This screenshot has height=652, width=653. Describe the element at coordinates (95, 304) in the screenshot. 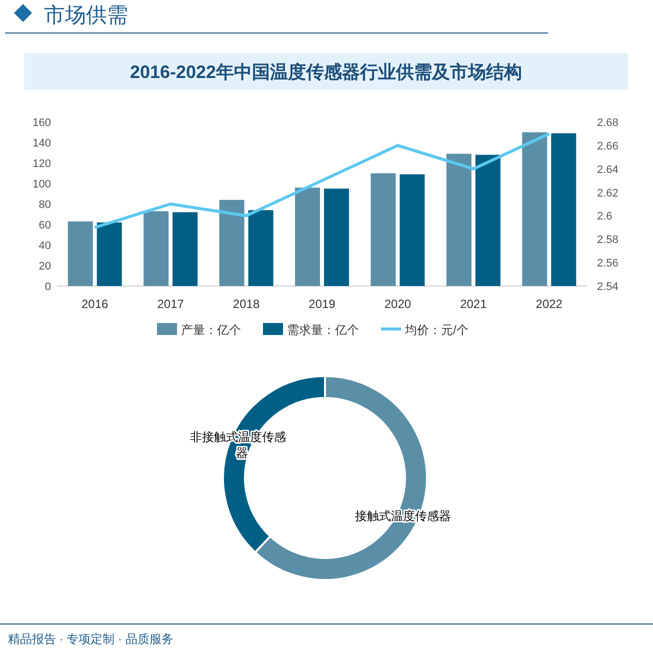

I see `x-tick-label: 2016` at that location.